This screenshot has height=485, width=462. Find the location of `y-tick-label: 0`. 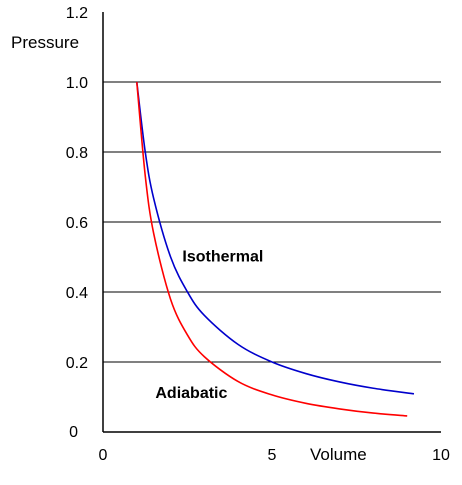

y-tick-label: 0 is located at coordinates (73, 432).